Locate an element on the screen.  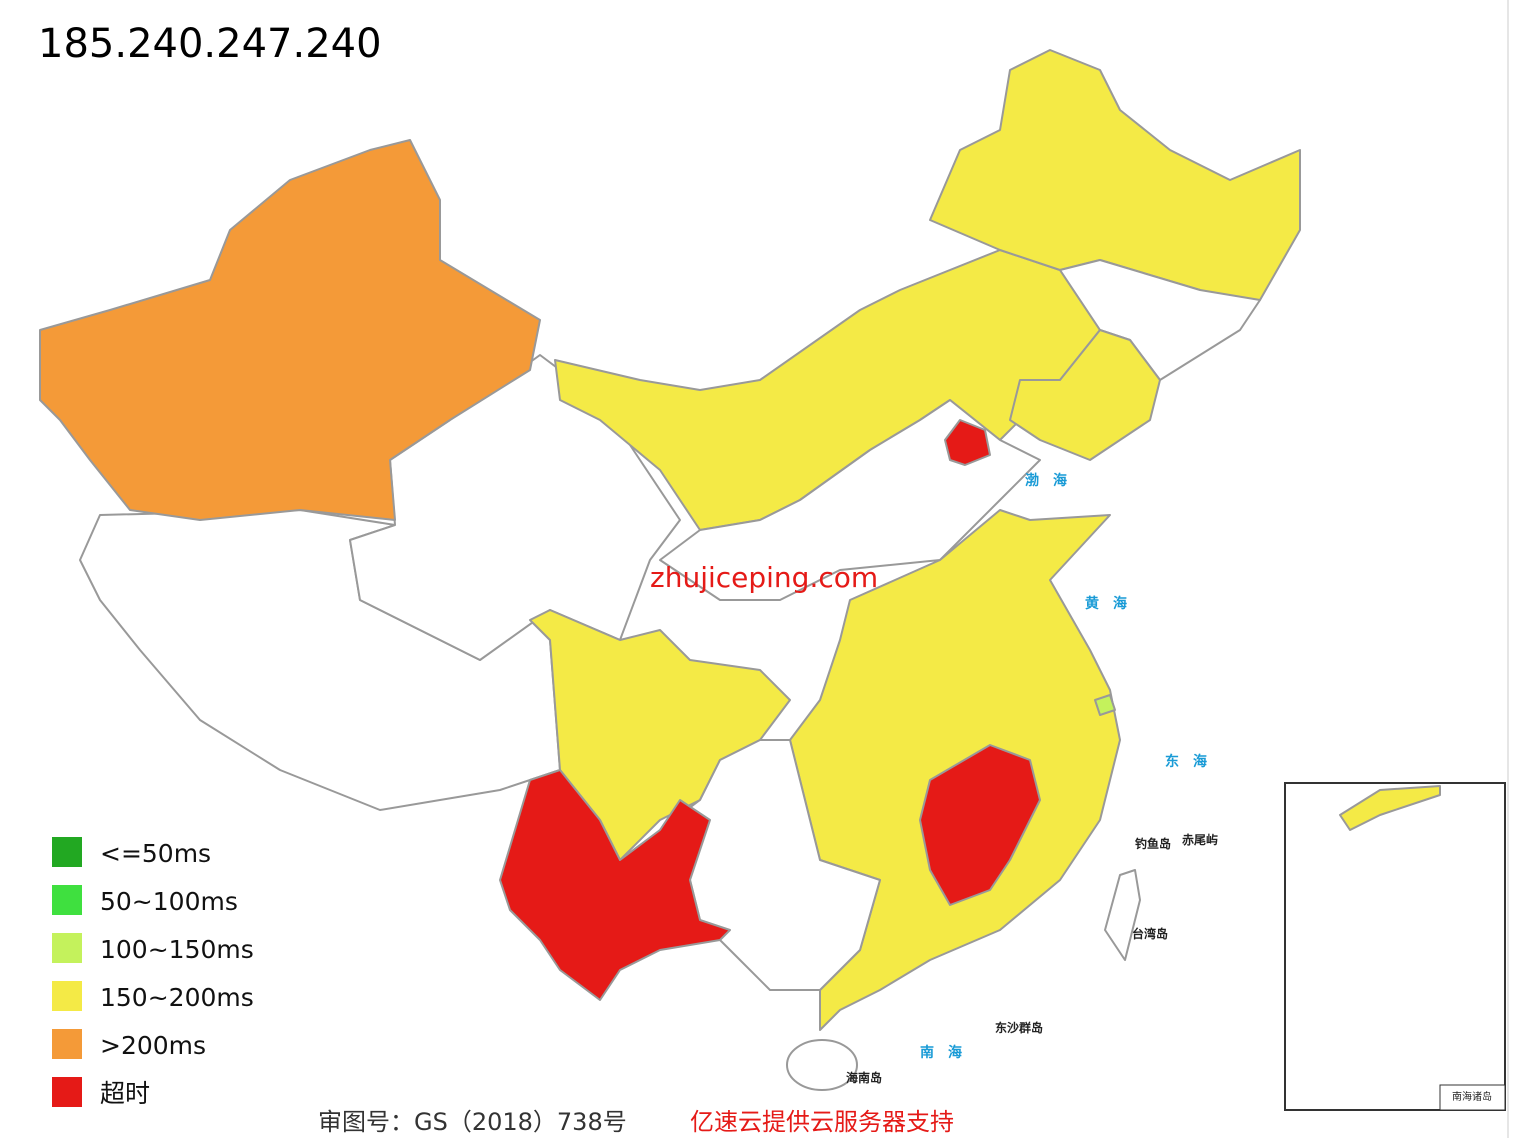
legend-label: >200ms is located at coordinates (153, 1045).